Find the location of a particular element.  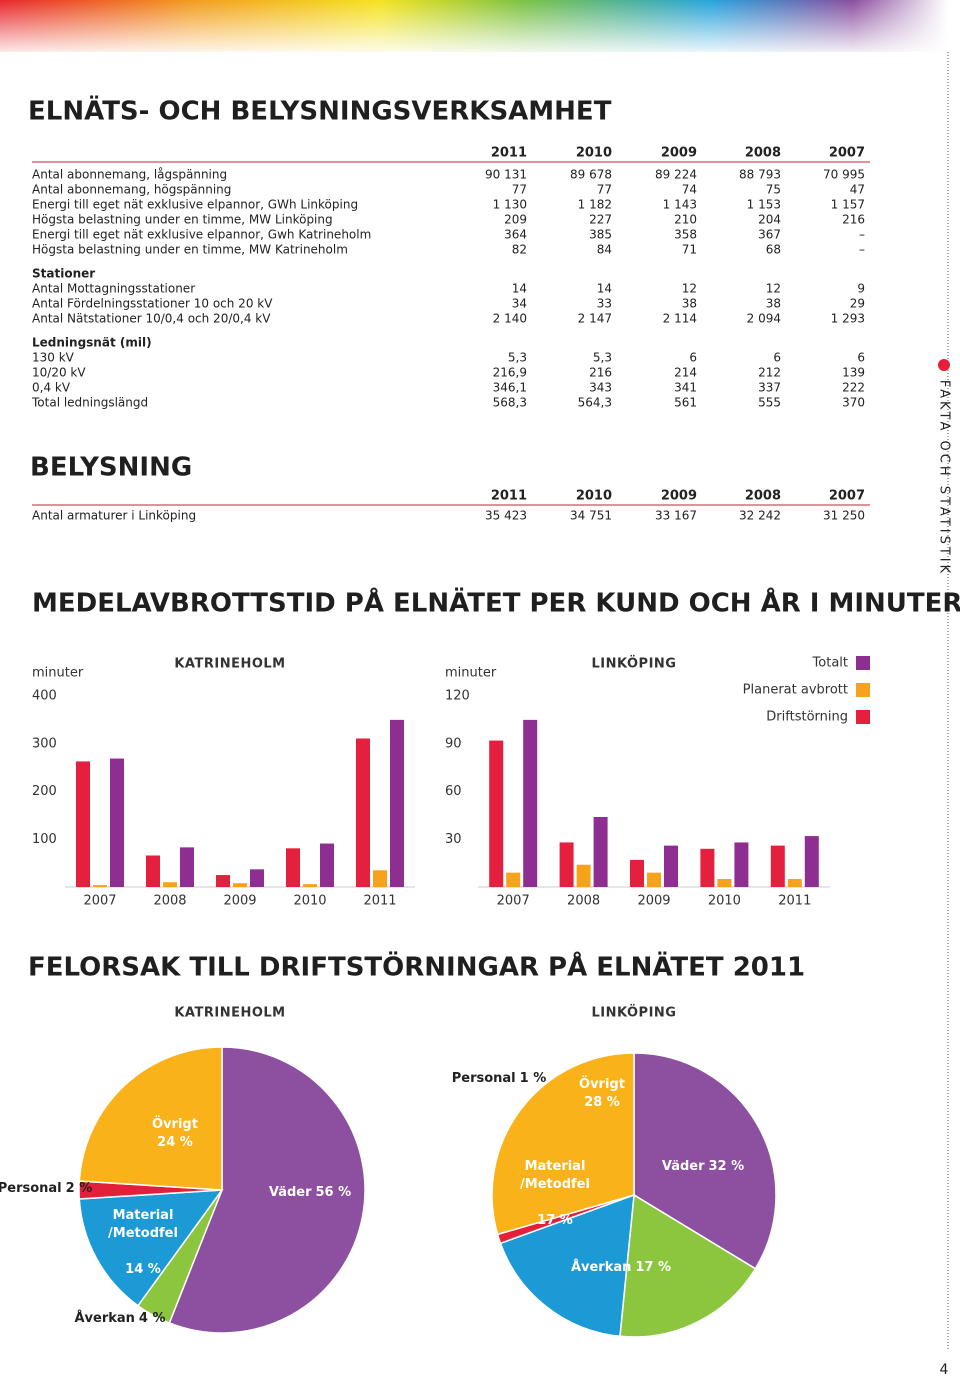

cell: 343 is located at coordinates (600, 388).